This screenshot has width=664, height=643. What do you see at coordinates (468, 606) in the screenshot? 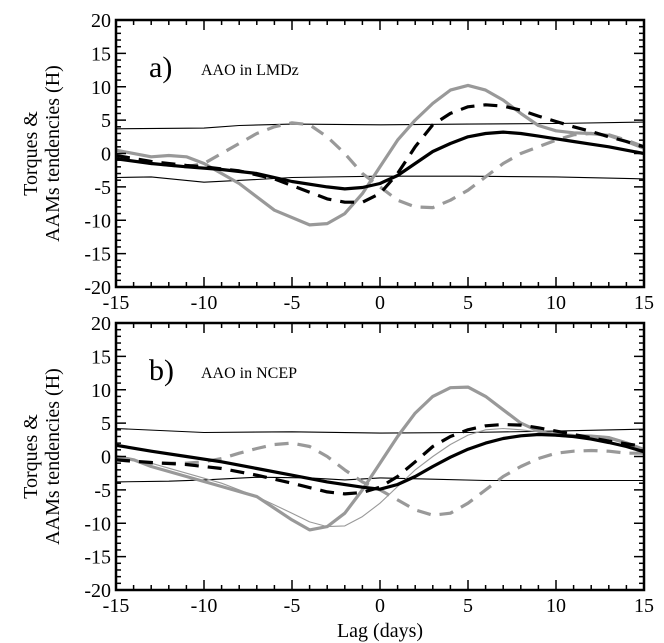
I see `panel-b-x-tick-label: 5` at bounding box center [468, 606].